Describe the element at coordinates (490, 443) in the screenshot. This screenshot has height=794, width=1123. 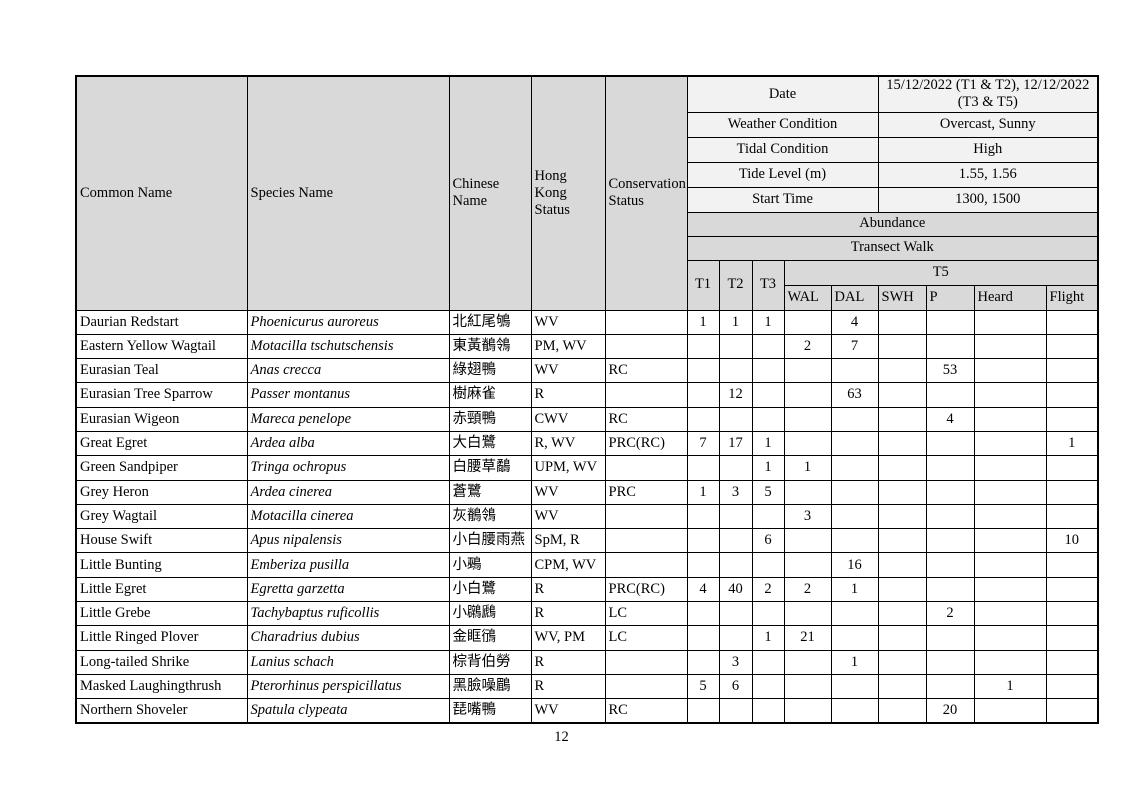
I see `cell-chinese-name: 大白鷺` at that location.